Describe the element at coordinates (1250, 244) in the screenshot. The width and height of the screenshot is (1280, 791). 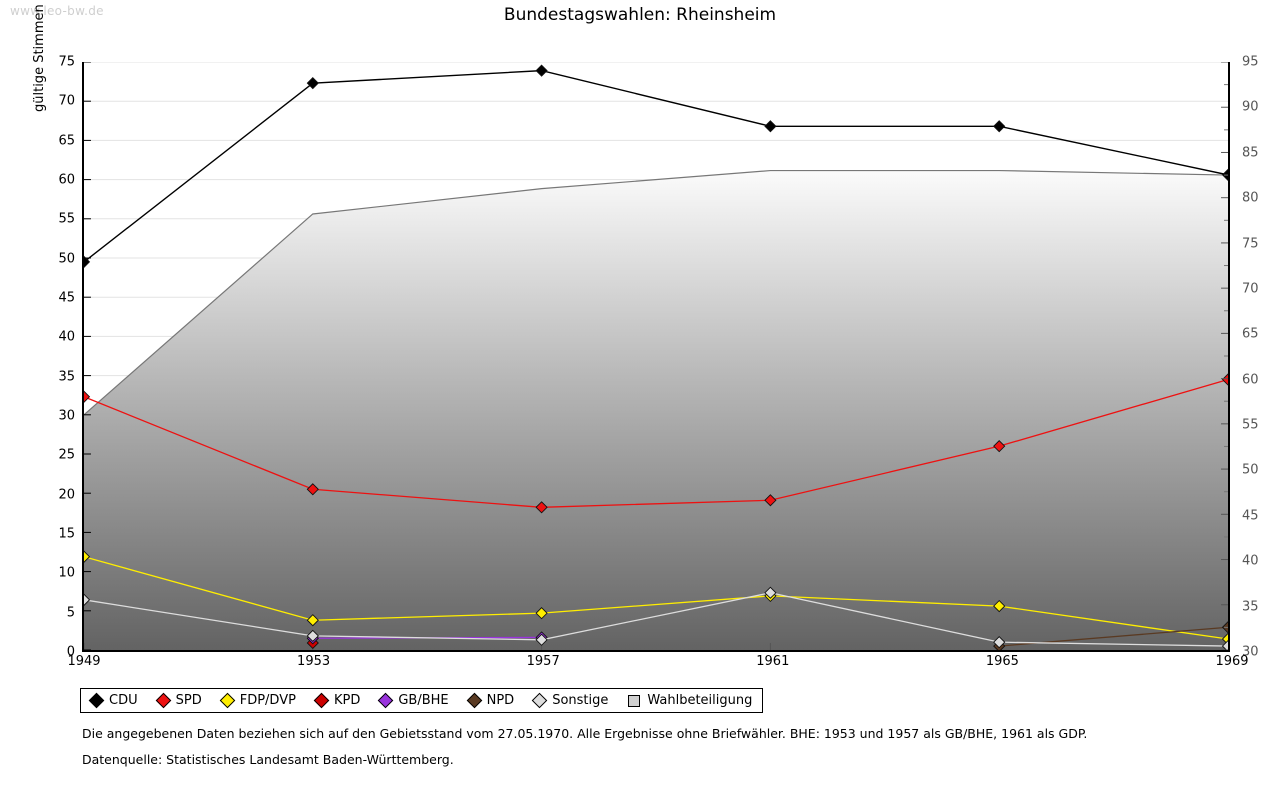
I see `y-right-tick-75: 75` at that location.